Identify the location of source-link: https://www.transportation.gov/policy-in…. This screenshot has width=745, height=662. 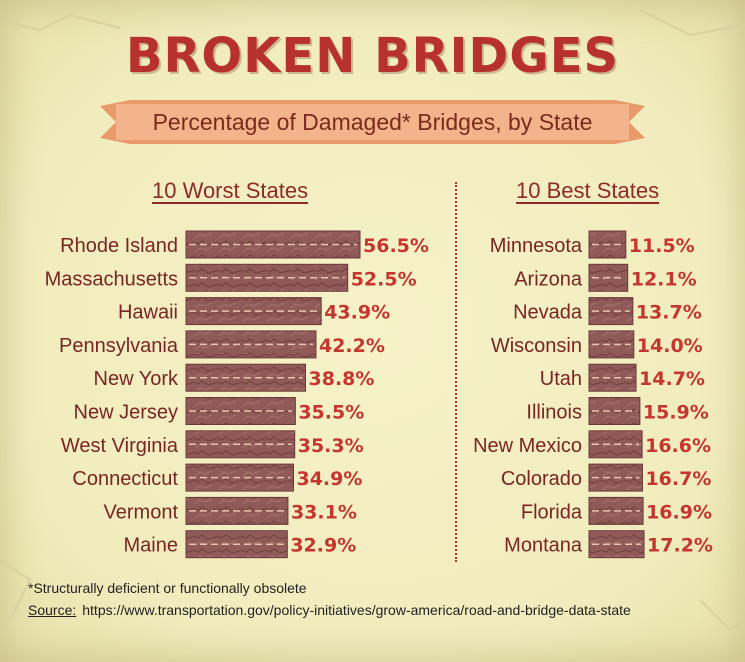
(356, 610).